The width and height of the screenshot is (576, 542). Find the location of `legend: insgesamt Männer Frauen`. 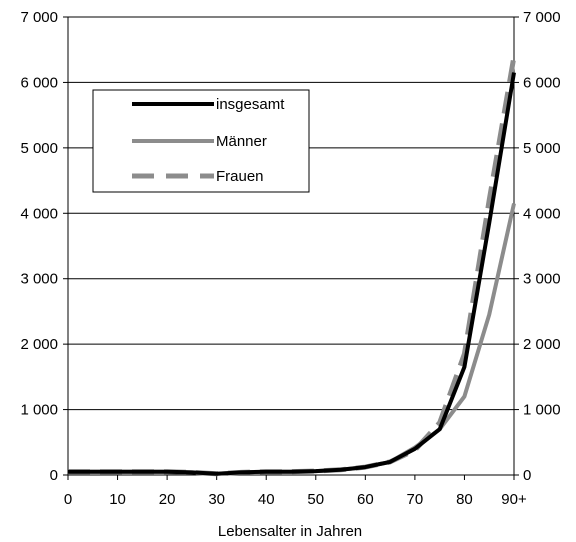

legend: insgesamt Männer Frauen is located at coordinates (201, 141).